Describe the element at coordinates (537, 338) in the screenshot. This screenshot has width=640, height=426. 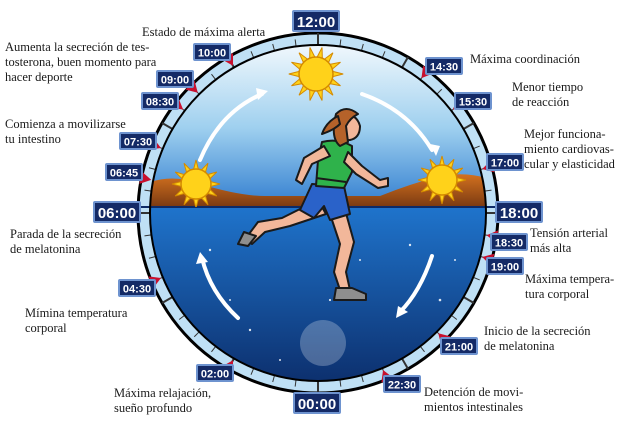
I see `annotation-melatonina-inicio: Inicio de la secreción de melatonina` at that location.